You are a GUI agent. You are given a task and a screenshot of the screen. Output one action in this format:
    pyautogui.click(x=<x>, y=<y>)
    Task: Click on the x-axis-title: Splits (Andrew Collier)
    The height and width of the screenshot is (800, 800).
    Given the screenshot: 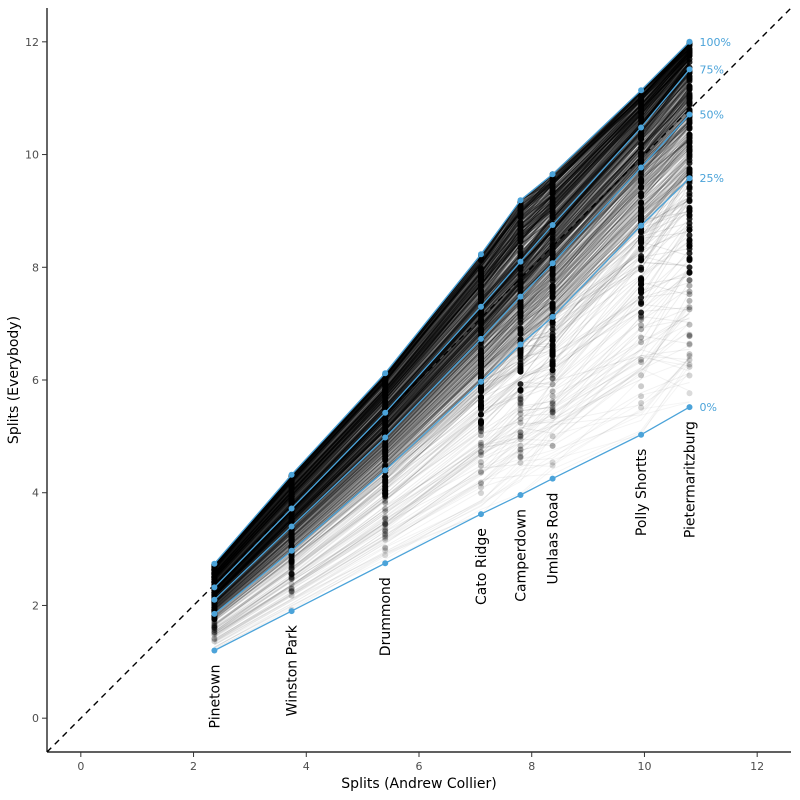 What is the action you would take?
    pyautogui.click(x=418, y=784)
    